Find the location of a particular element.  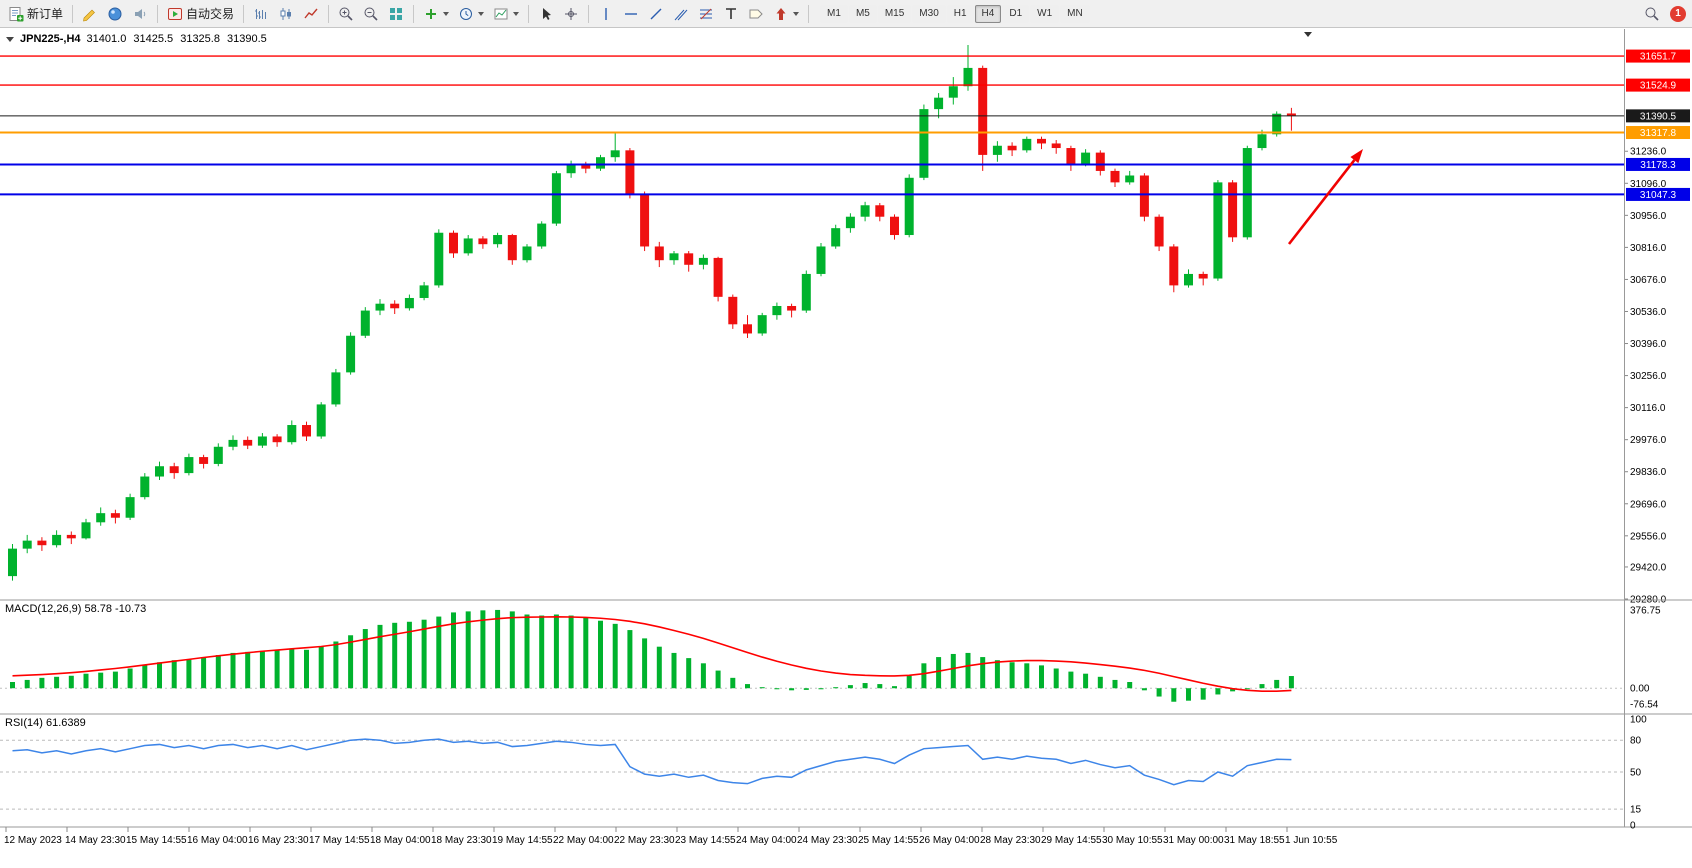

arrows-button is located at coordinates (786, 14).